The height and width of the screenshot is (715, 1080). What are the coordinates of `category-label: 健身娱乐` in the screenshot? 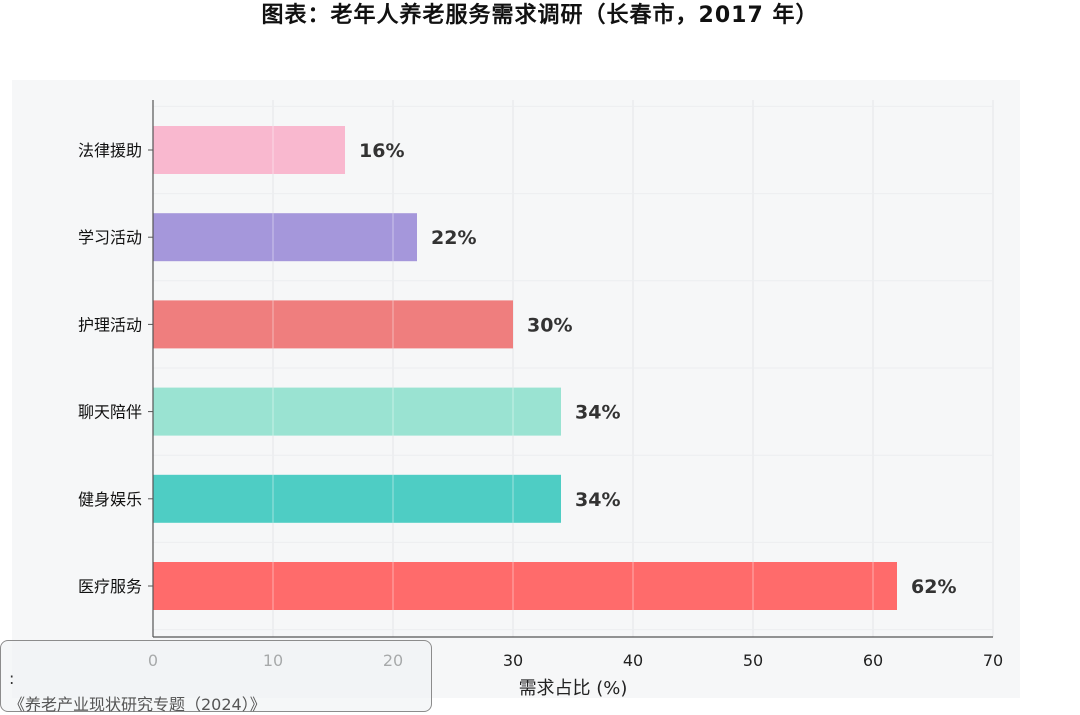 It's located at (110, 499).